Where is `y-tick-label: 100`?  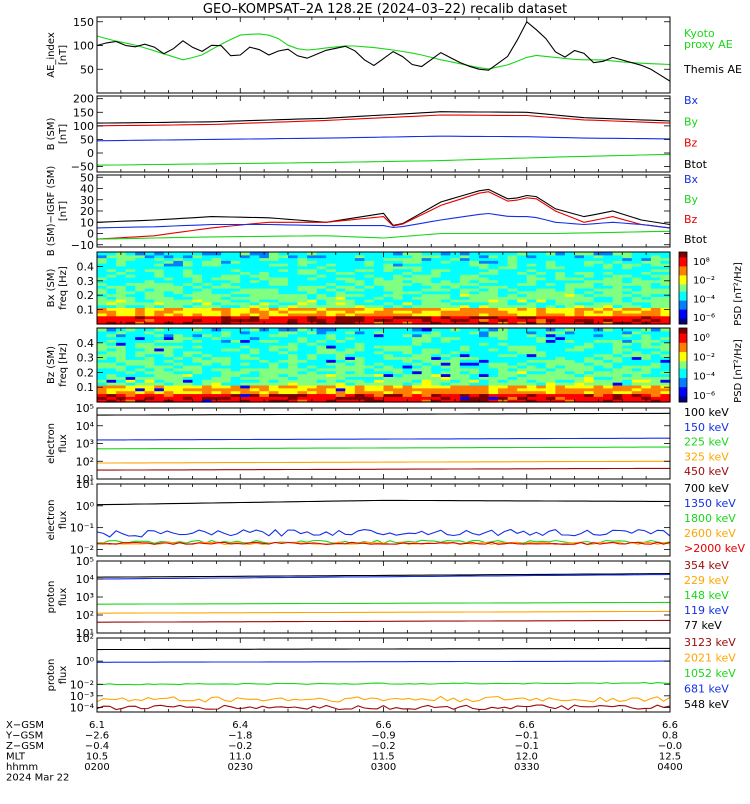
y-tick-label: 100 is located at coordinates (83, 126).